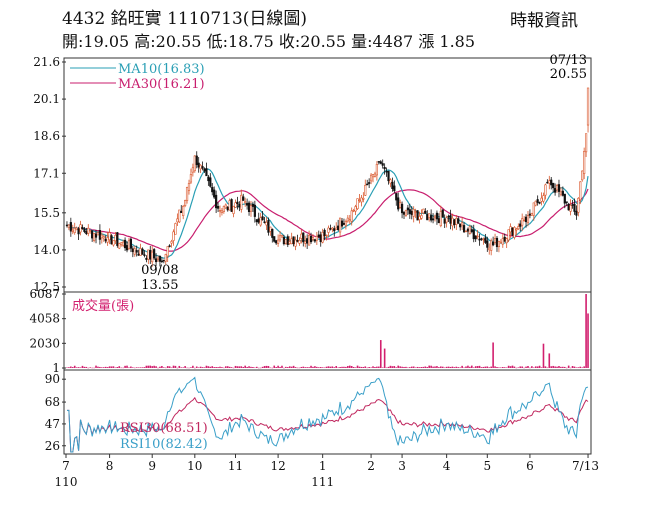 This screenshot has height=506, width=656. Describe the element at coordinates (164, 428) in the screenshot. I see `rsi-legend-0: RSI30(68.51)` at that location.